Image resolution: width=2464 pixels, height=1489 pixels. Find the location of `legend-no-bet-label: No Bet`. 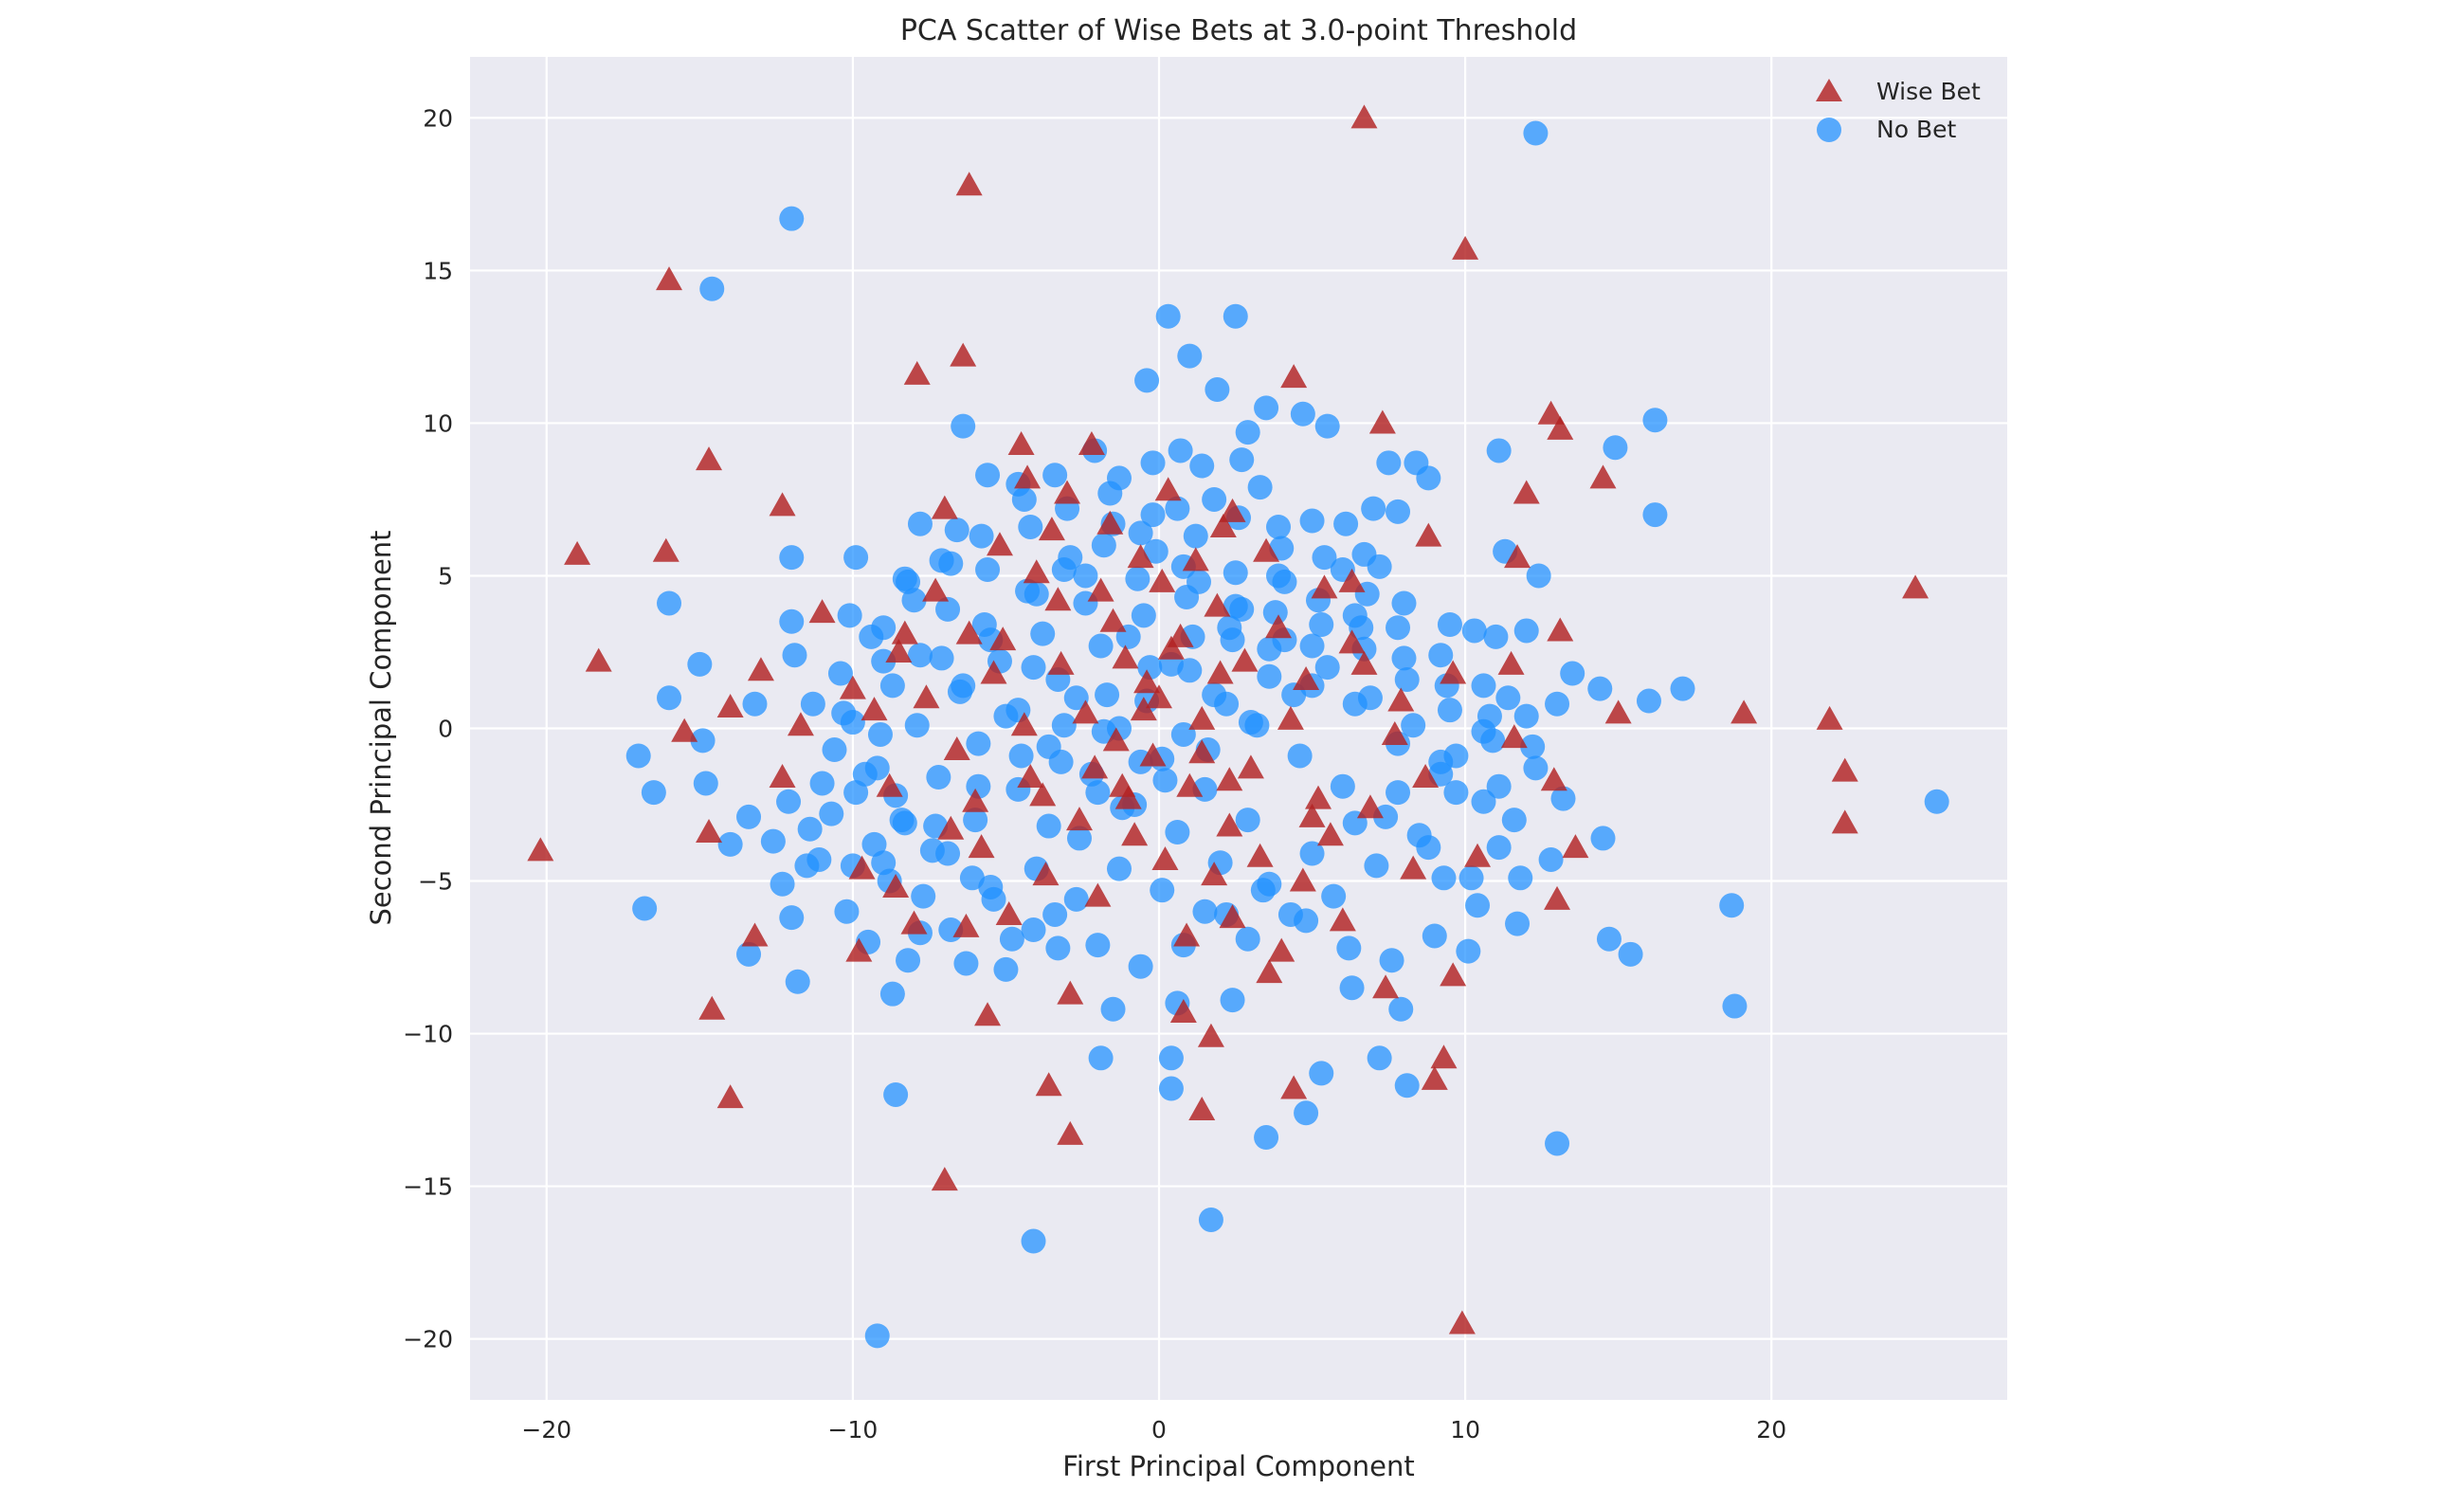

legend-no-bet-label: No Bet is located at coordinates (1916, 129).